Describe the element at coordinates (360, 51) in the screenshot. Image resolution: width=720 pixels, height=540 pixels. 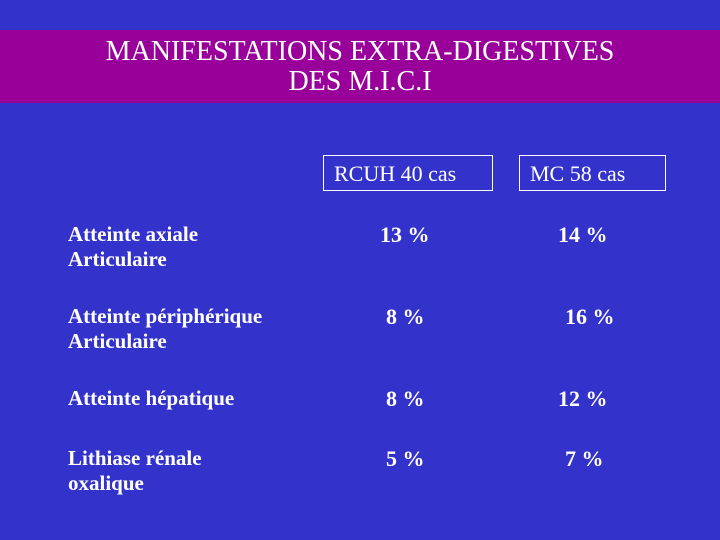
I see `slide-title-line-1: MANIFESTATIONS EXTRA-DIGESTIVES` at that location.